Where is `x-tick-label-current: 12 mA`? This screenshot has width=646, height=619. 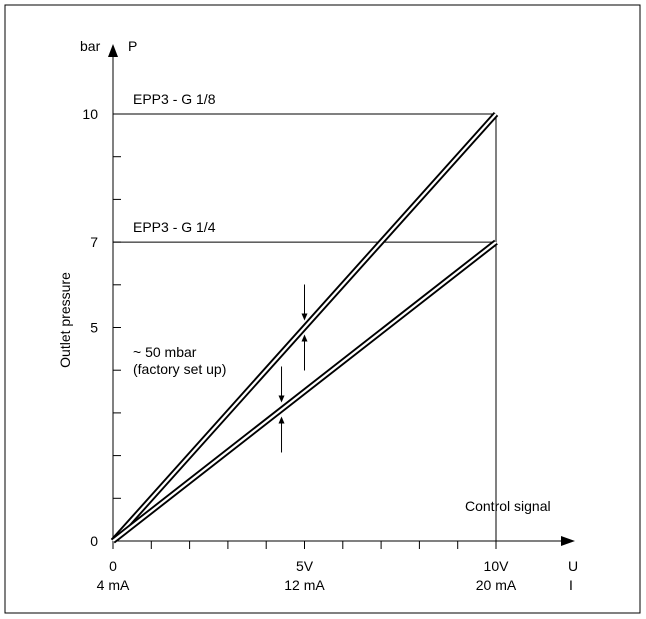
x-tick-label-current: 12 mA is located at coordinates (304, 585).